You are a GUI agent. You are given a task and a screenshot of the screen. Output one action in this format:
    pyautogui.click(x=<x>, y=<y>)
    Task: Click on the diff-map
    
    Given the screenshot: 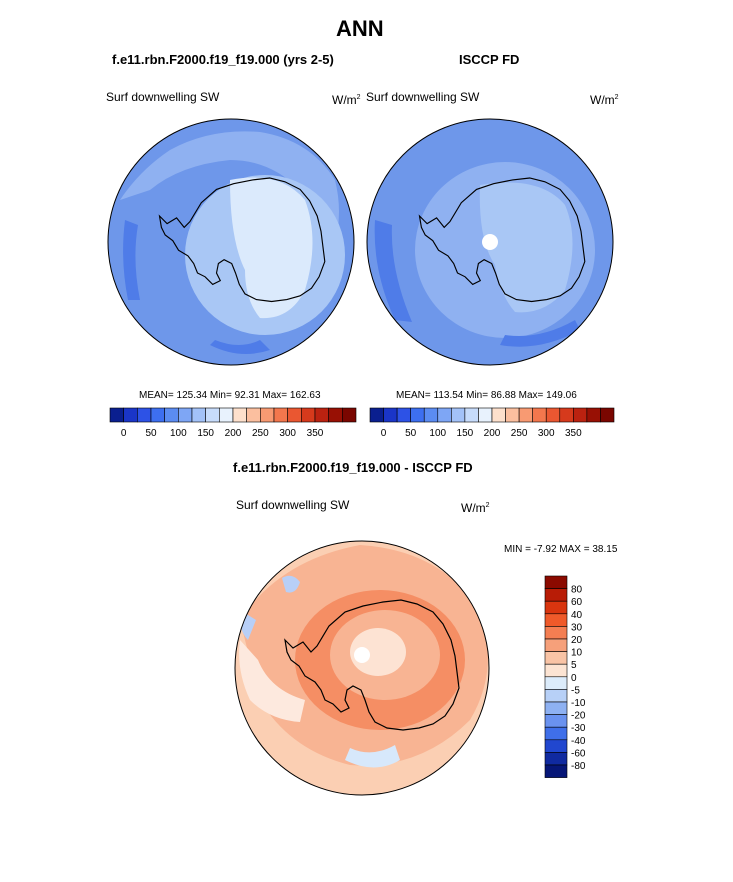 What is the action you would take?
    pyautogui.click(x=362, y=668)
    